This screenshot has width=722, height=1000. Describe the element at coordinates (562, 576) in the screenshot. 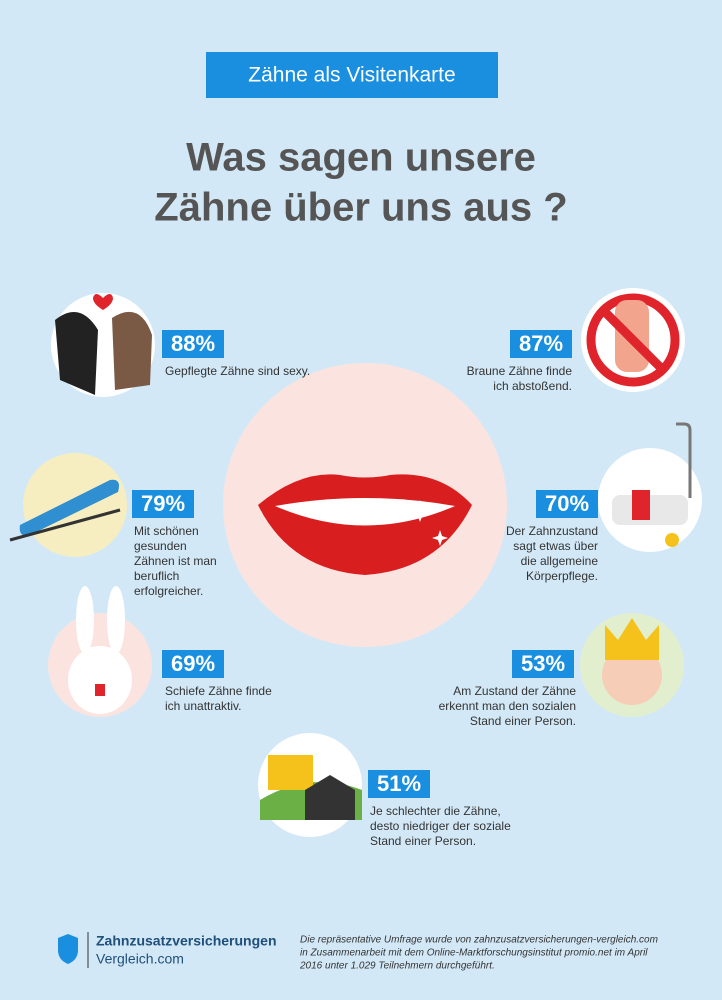

I see `item-text: Körperpflege.` at that location.